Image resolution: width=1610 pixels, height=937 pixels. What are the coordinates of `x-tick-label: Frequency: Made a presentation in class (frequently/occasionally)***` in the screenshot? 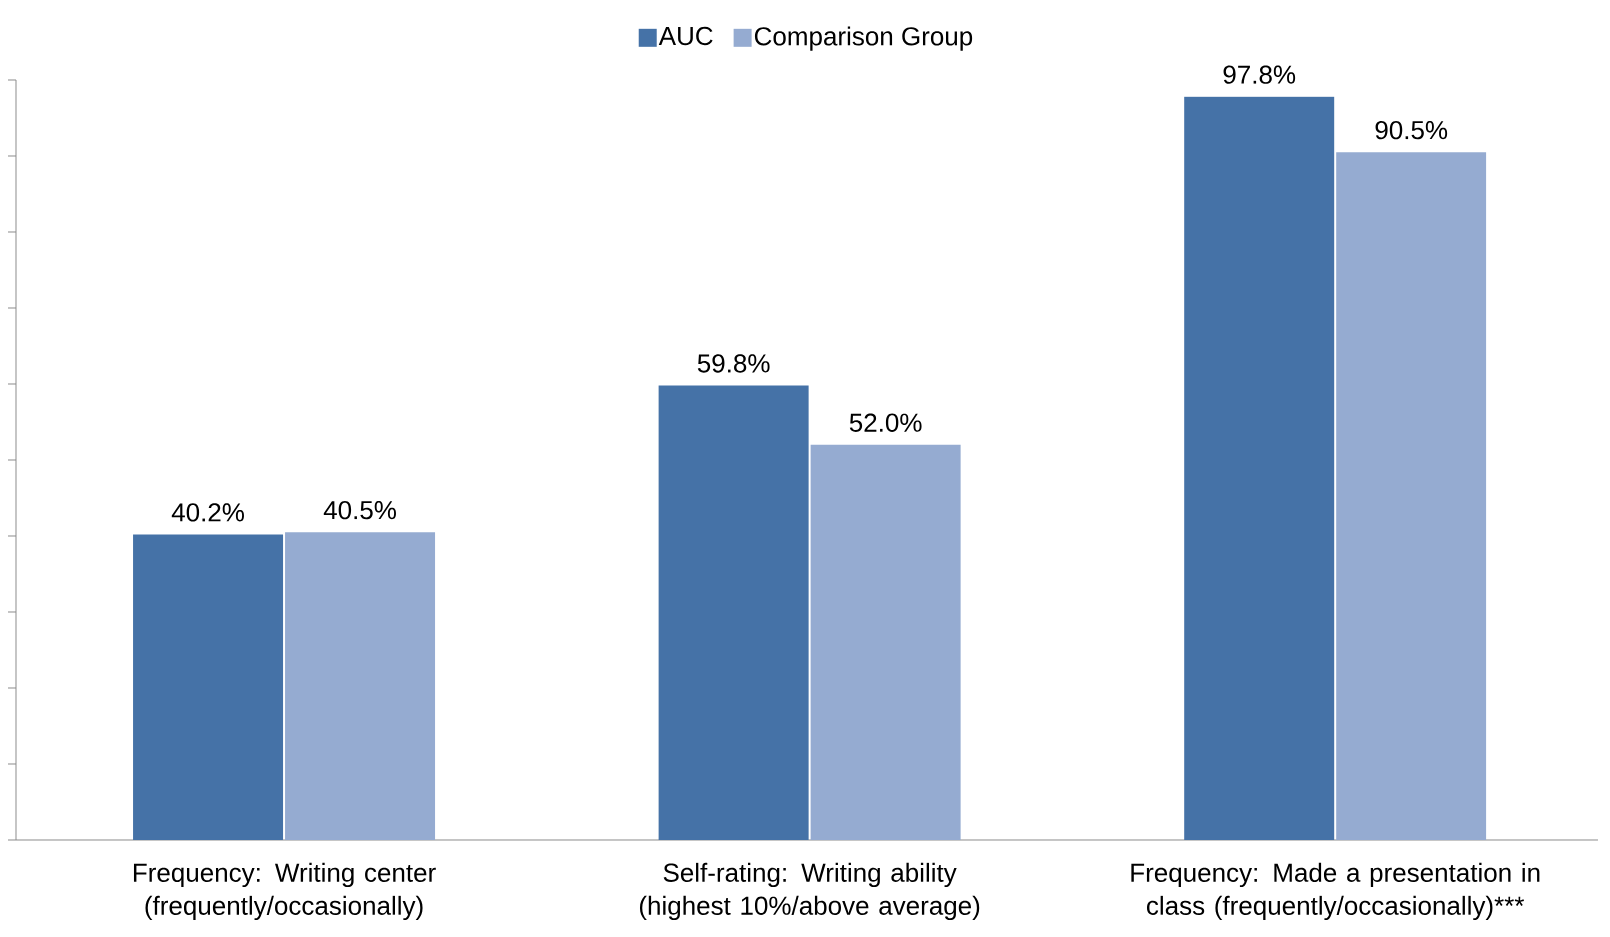 It's located at (1335, 891).